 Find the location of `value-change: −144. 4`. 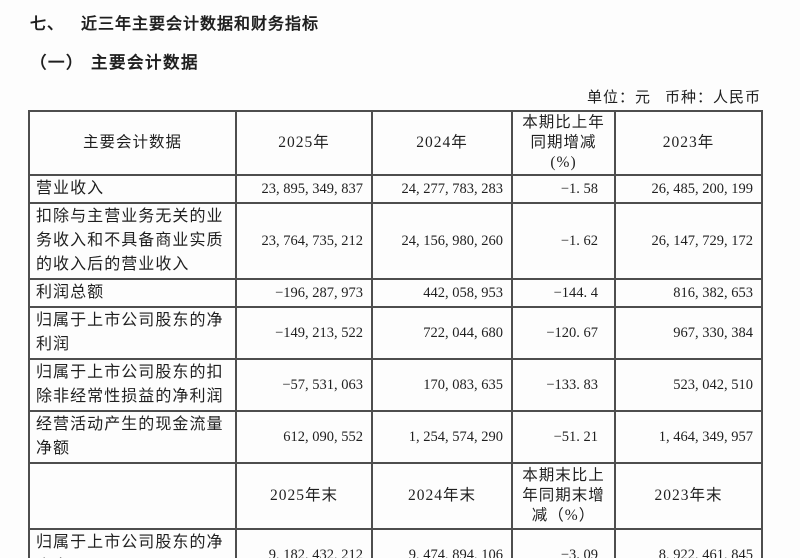

value-change: −144. 4 is located at coordinates (563, 293).